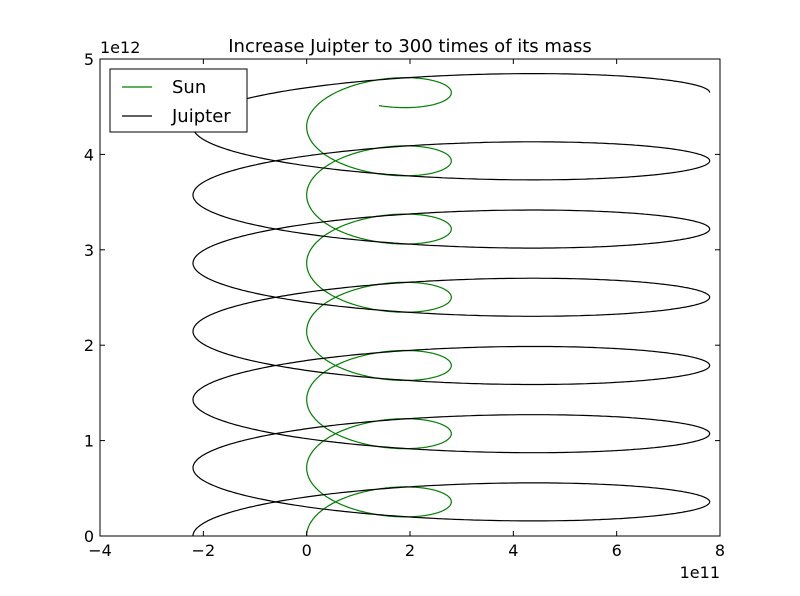 The height and width of the screenshot is (596, 800). What do you see at coordinates (89, 250) in the screenshot?
I see `y-tick-label: 3` at bounding box center [89, 250].